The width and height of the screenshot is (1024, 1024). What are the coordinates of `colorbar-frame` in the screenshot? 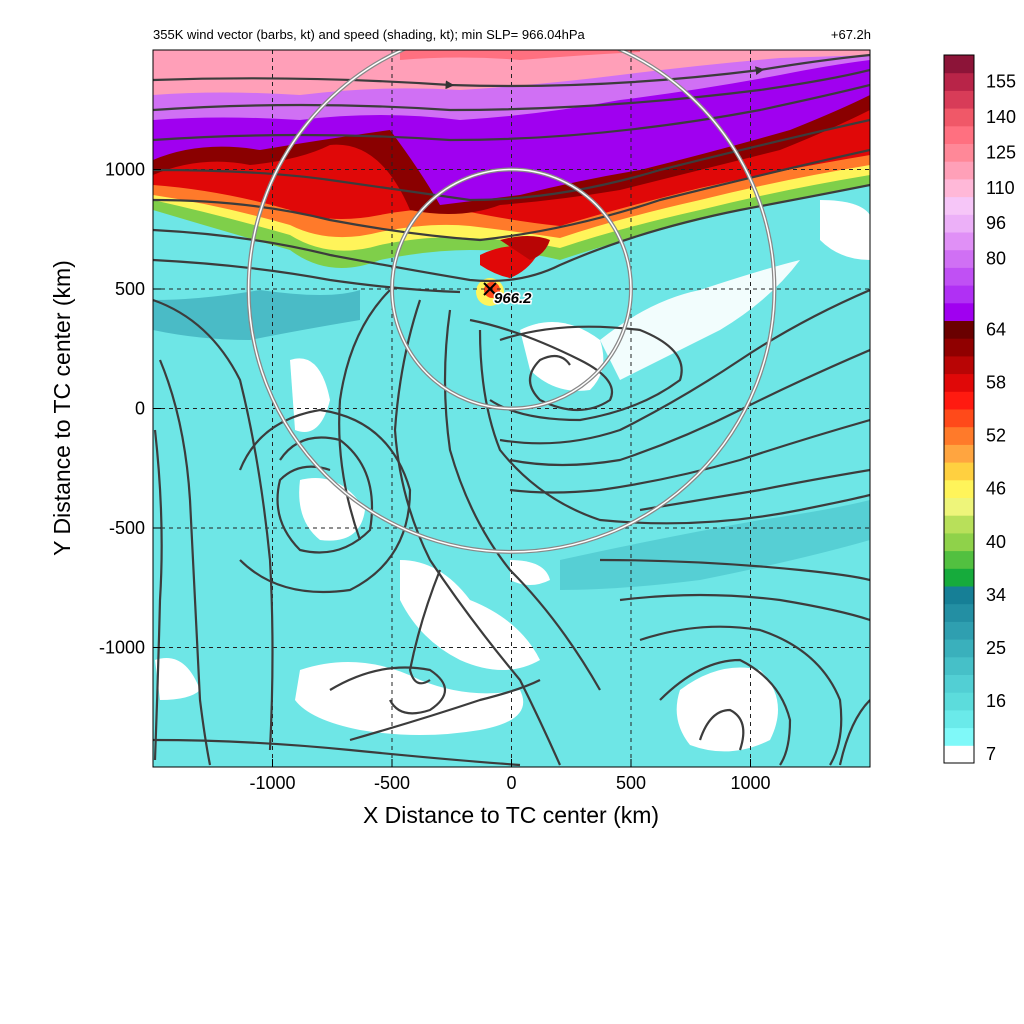 It's located at (959, 409).